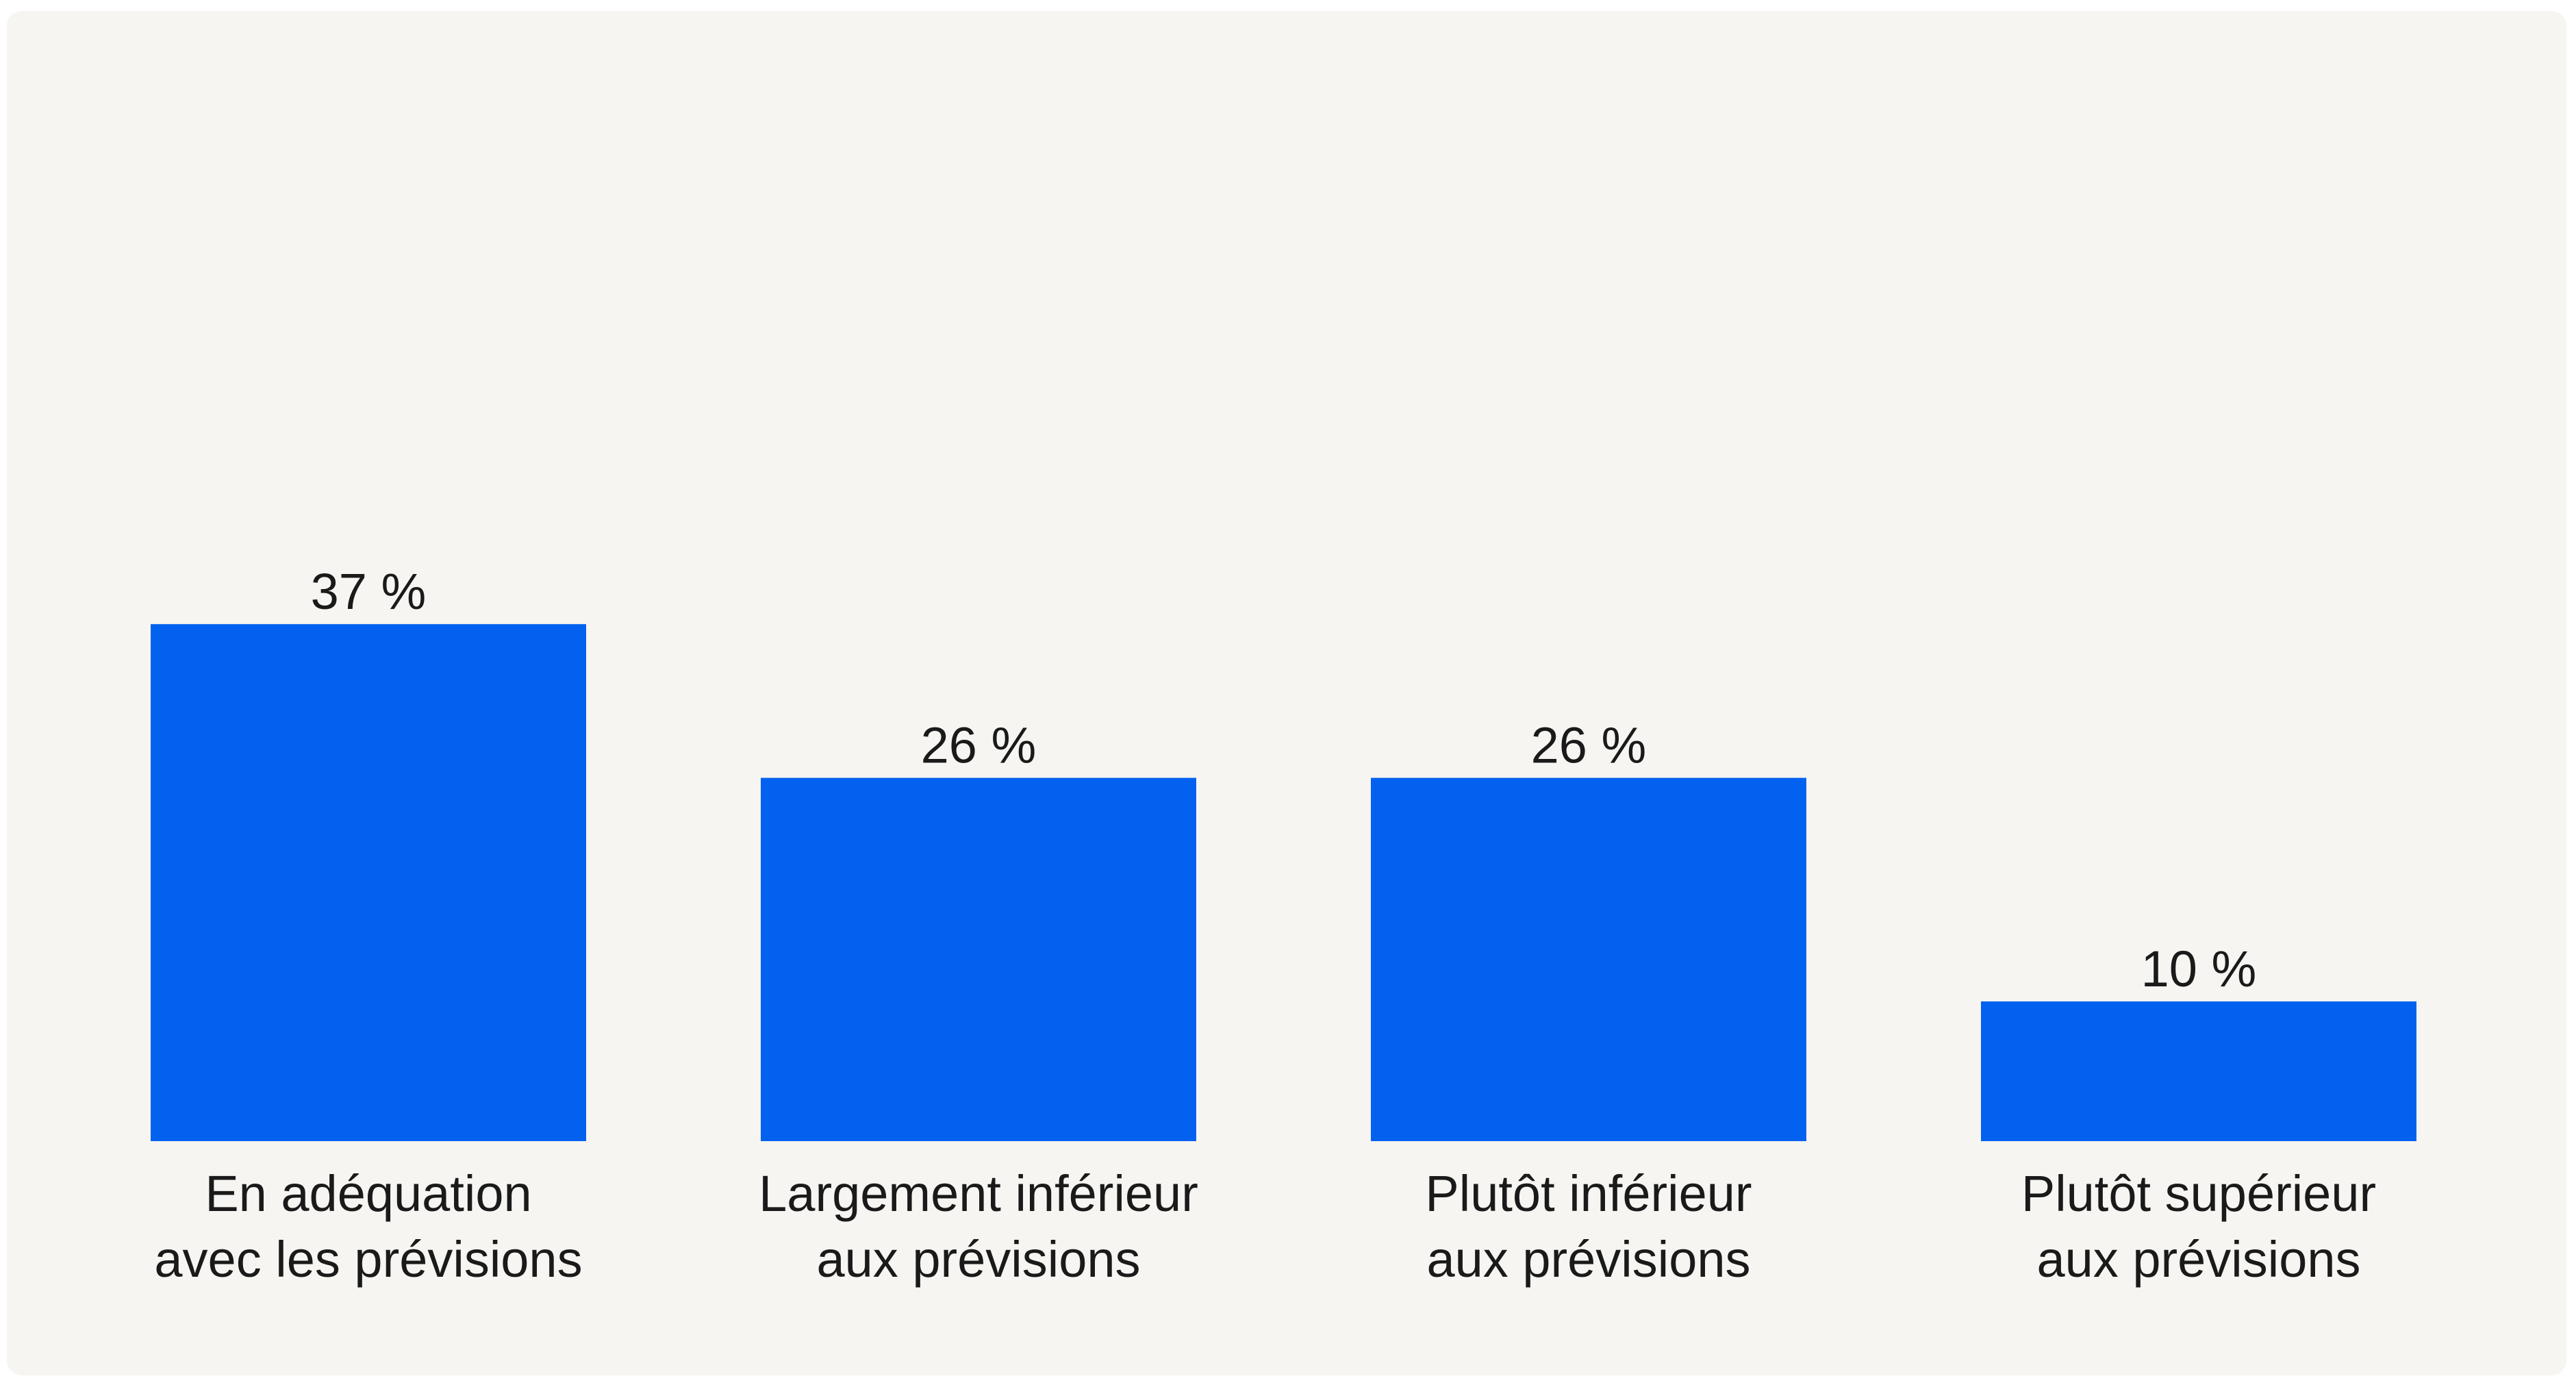  I want to click on category-label-1: En adéquation avec les prévisions, so click(368, 1226).